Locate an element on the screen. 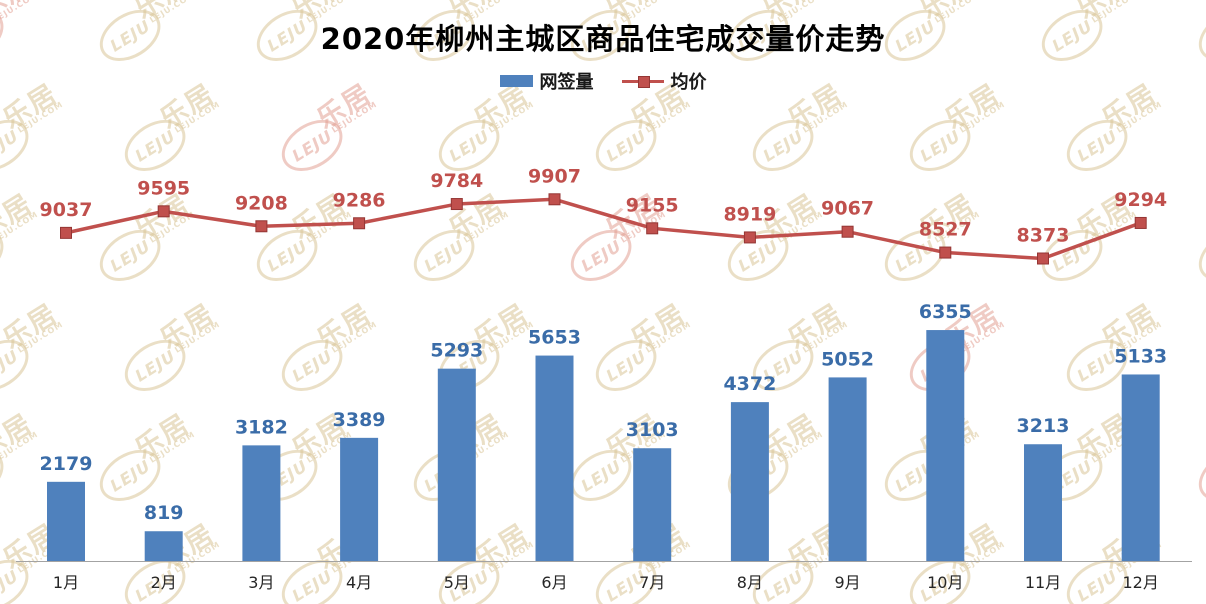 This screenshot has height=604, width=1206. bar-value-label: 5052 is located at coordinates (847, 359).